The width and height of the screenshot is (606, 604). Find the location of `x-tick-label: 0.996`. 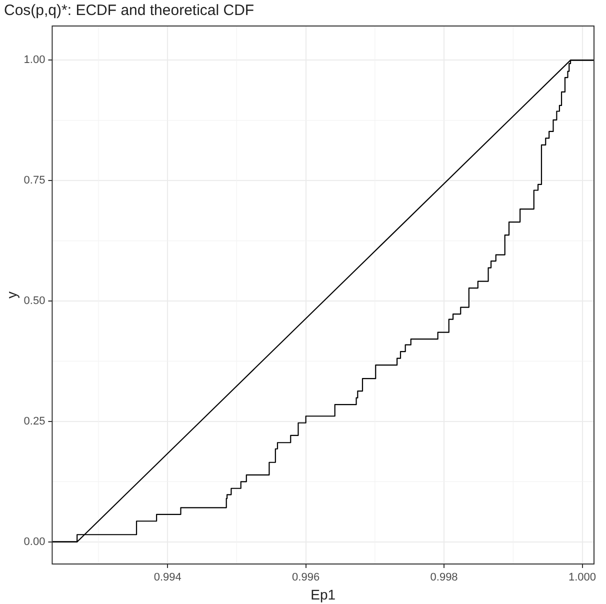

x-tick-label: 0.996 is located at coordinates (306, 578).